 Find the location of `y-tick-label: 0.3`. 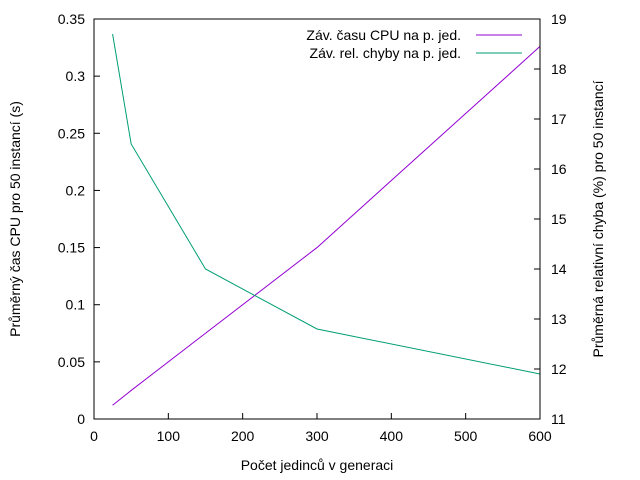

y-tick-label: 0.3 is located at coordinates (76, 76).